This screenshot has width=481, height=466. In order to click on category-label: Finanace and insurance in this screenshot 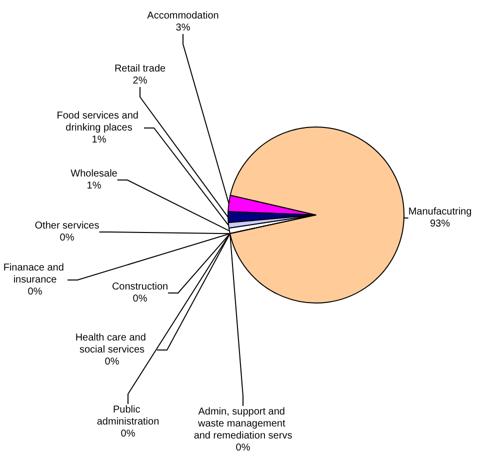, I will do `click(33, 274)`.